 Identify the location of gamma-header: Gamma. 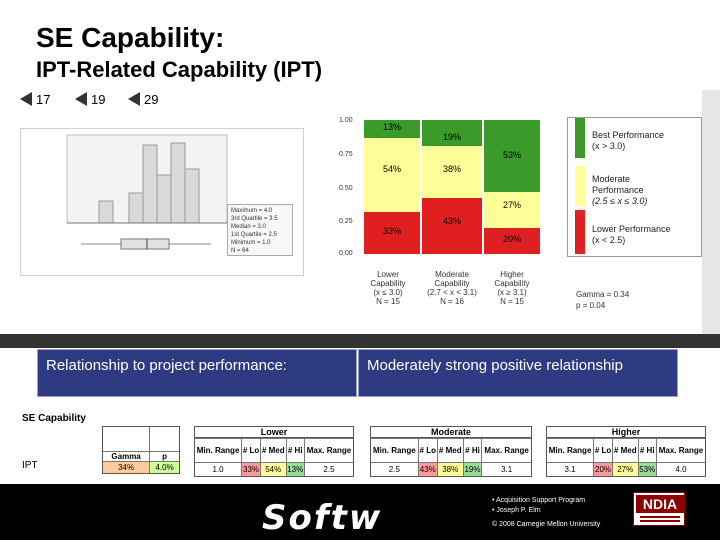
(127, 455).